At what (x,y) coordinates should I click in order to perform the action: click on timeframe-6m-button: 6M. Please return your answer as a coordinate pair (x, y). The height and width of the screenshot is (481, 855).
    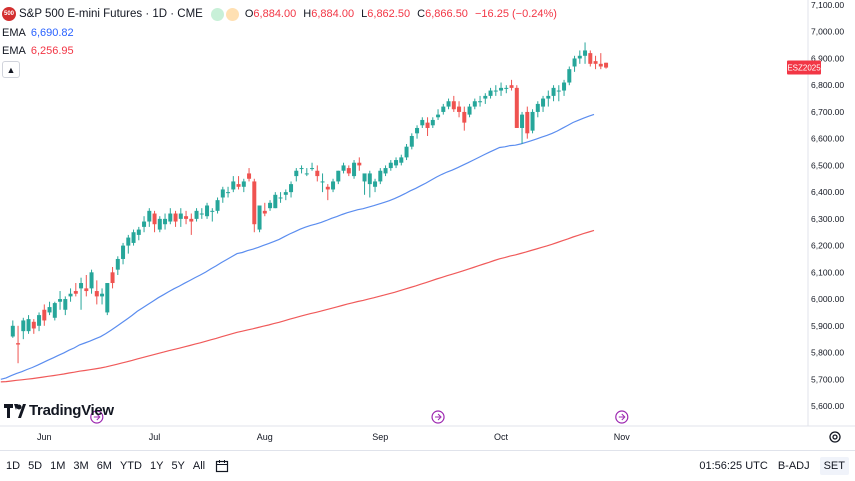
    Looking at the image, I should click on (104, 466).